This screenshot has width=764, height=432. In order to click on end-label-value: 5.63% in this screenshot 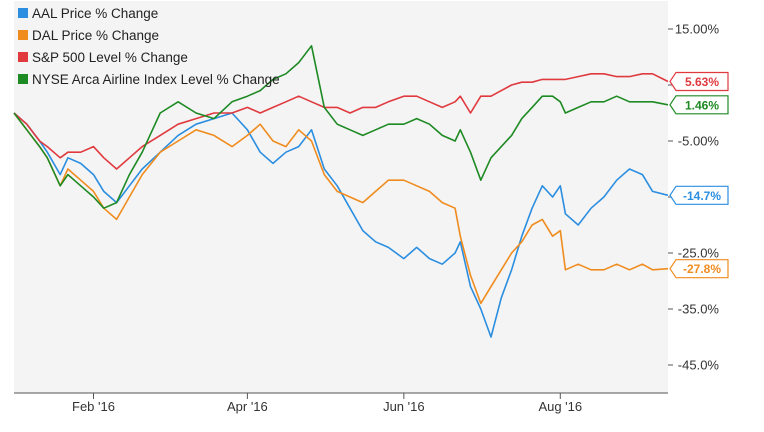, I will do `click(702, 82)`.